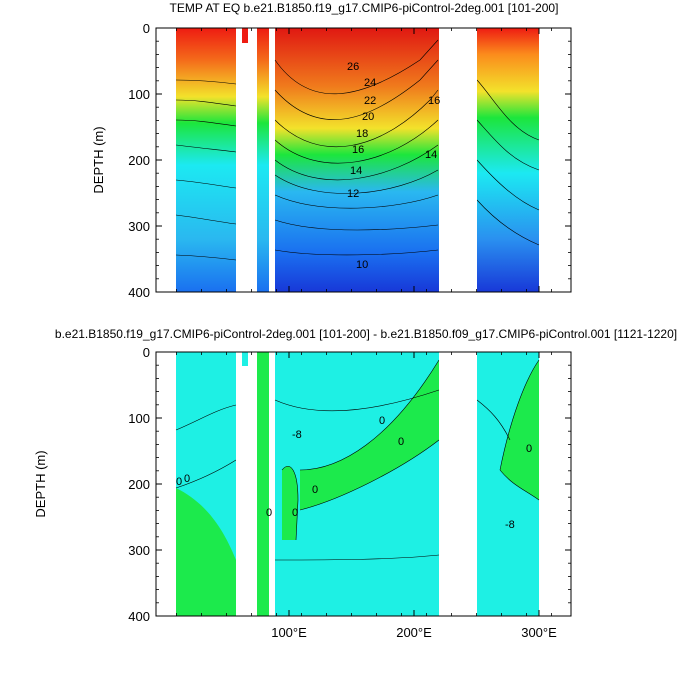  Describe the element at coordinates (289, 632) in the screenshot. I see `x-tick-label: 100°E` at that location.